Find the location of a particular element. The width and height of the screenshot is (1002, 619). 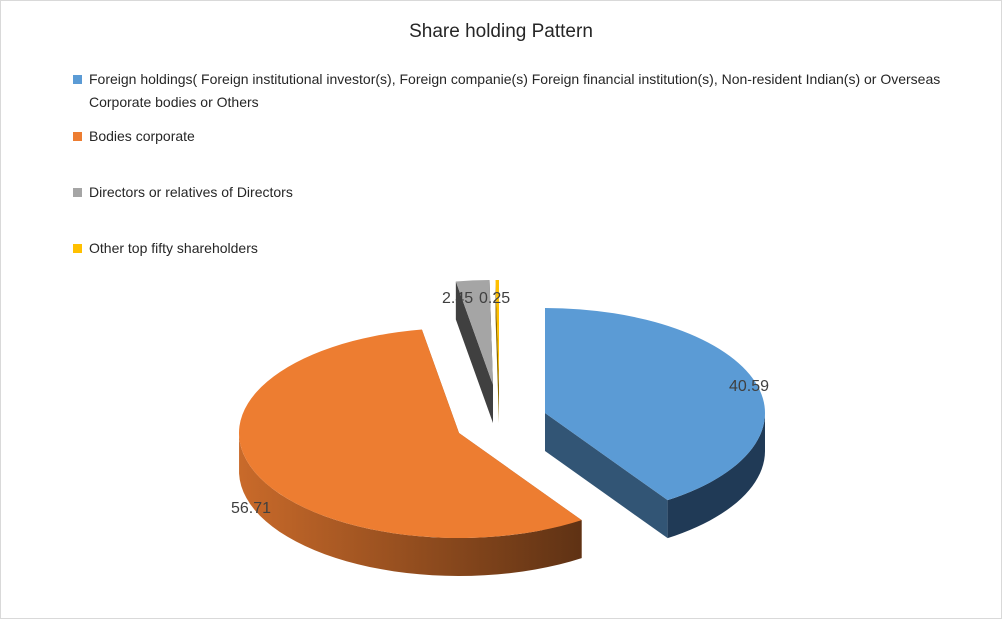

chart-title: Share holding Pattern is located at coordinates (501, 31).